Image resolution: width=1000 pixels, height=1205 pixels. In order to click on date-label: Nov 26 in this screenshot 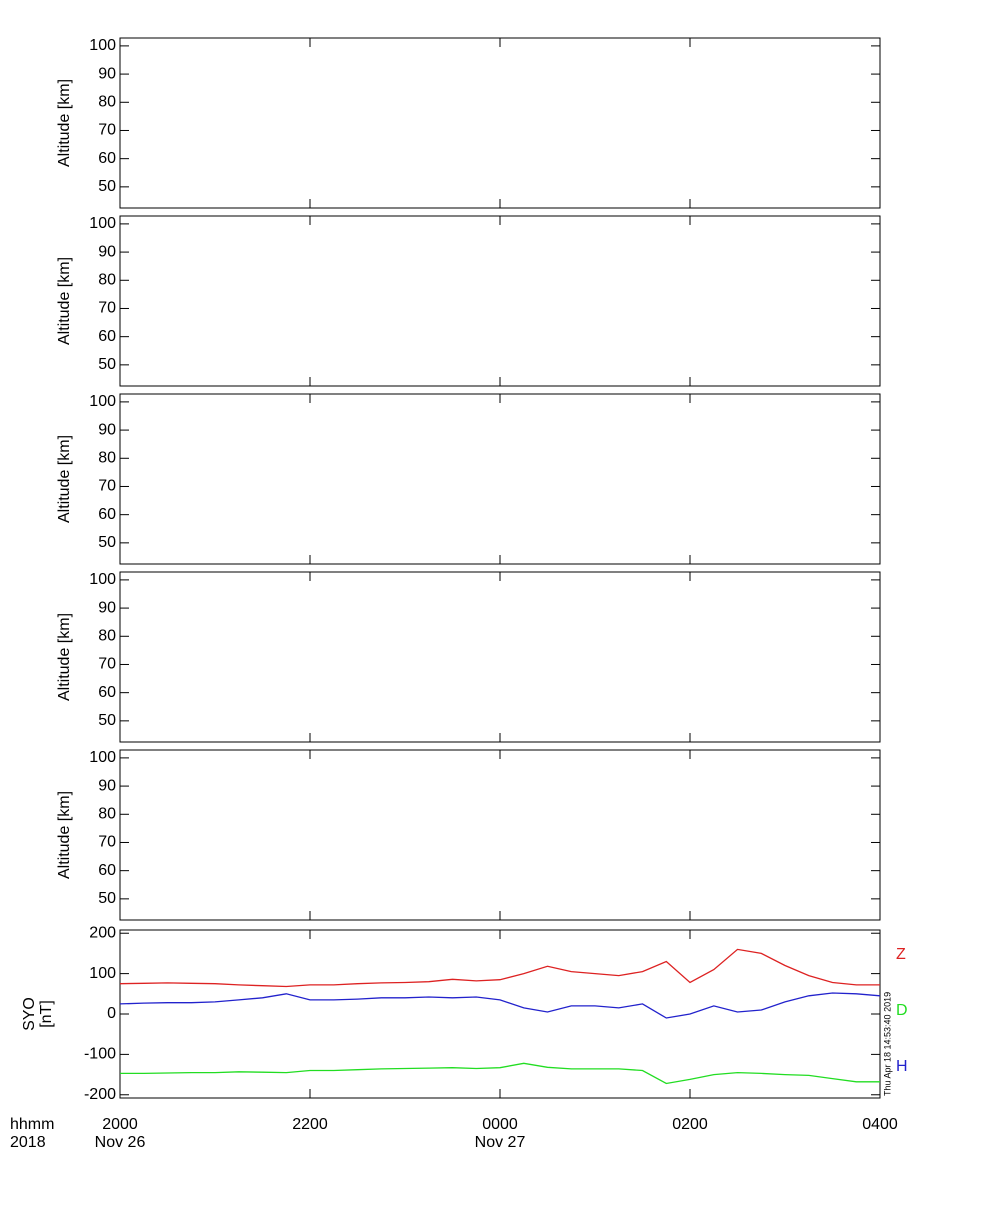, I will do `click(120, 1142)`.